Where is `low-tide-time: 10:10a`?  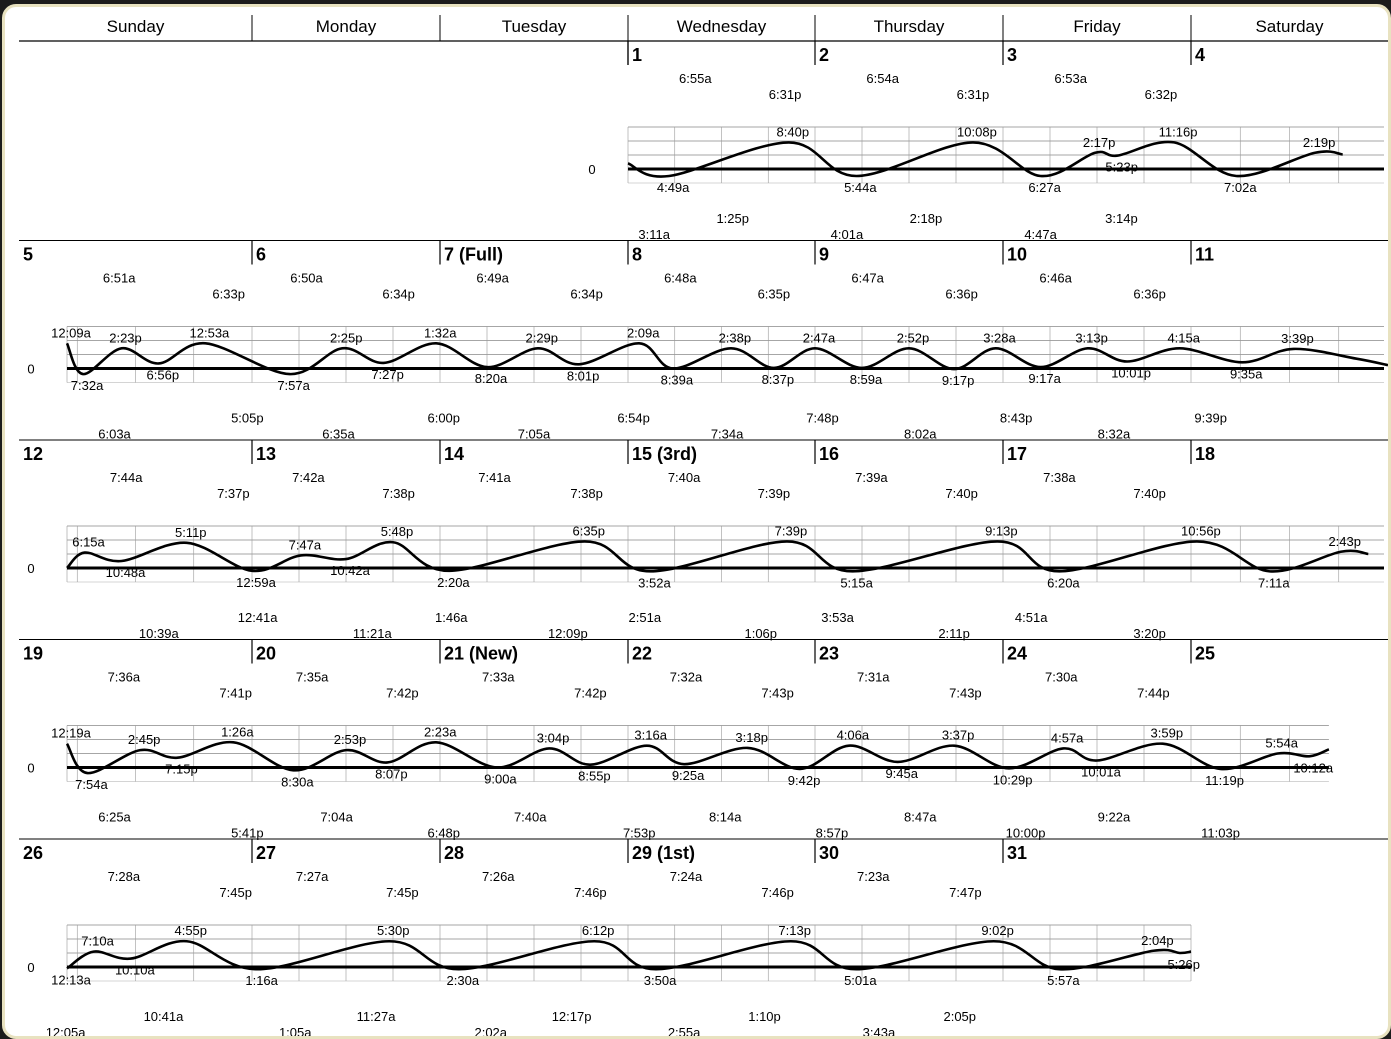
low-tide-time: 10:10a is located at coordinates (135, 970).